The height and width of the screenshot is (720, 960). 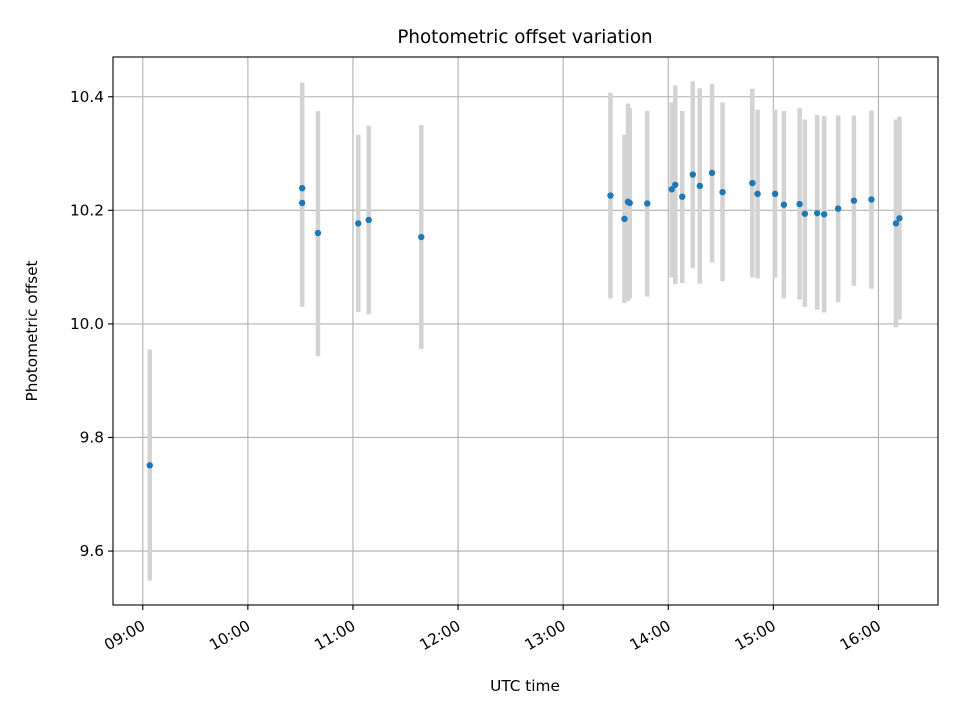 I want to click on chart-title: Photometric offset variation, so click(x=524, y=37).